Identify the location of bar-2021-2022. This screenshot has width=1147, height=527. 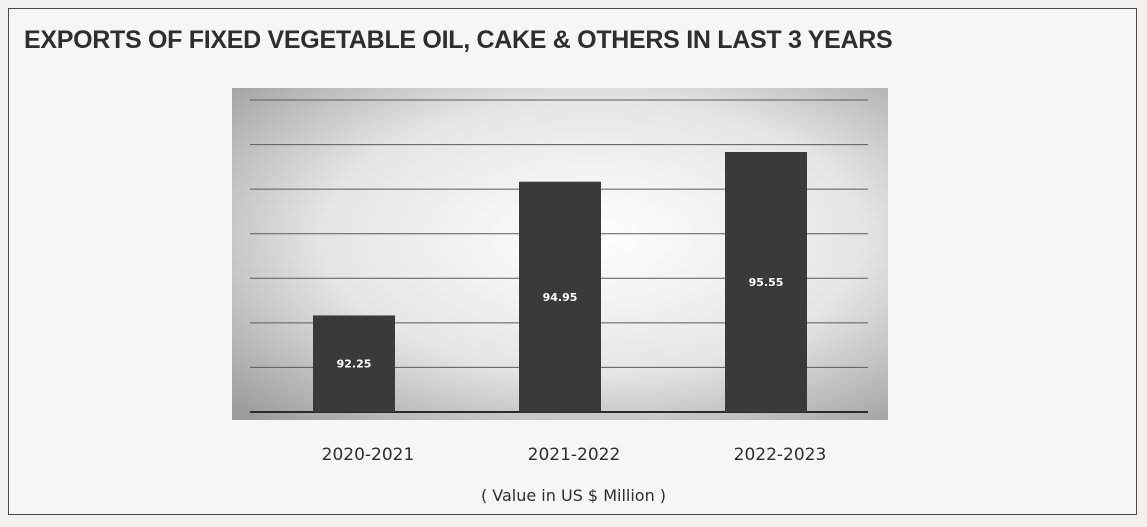
(560, 296).